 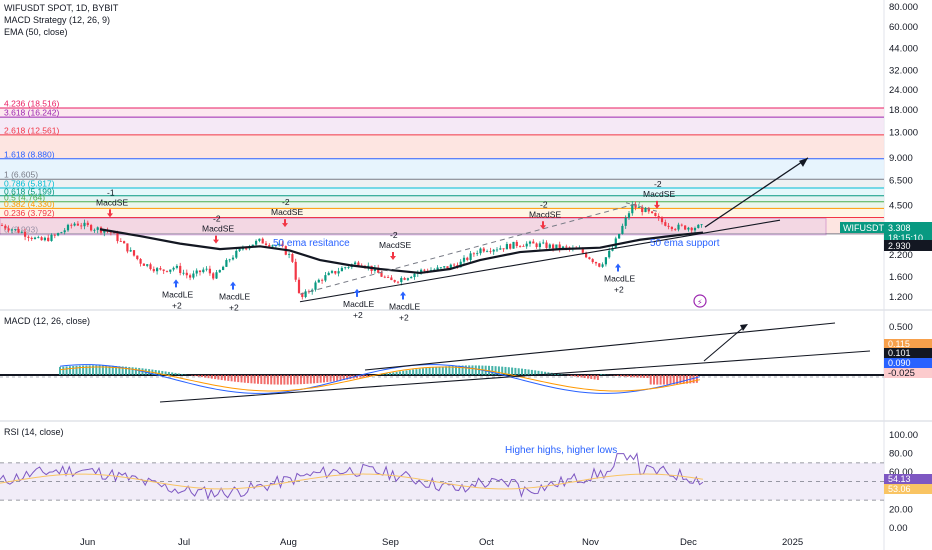 I want to click on price-tag: WIFUSDT 3.308 18:15:10 2.930, so click(x=886, y=236).